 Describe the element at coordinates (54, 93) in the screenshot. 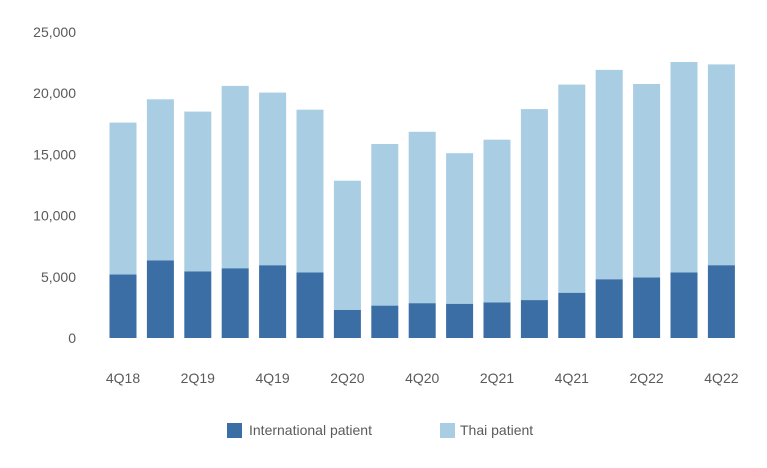

I see `y-tick-label: 20,000` at that location.